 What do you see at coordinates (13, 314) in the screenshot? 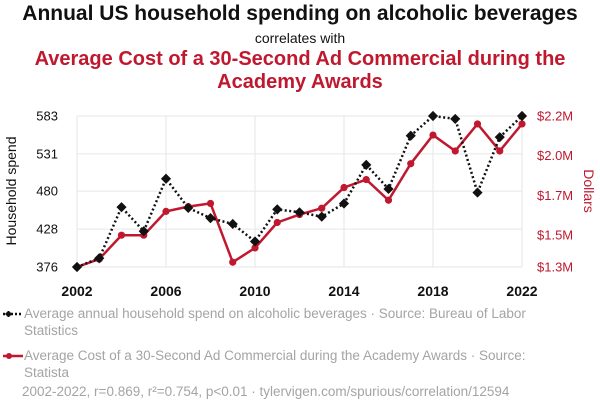
I see `legend-swatch-household-spend` at bounding box center [13, 314].